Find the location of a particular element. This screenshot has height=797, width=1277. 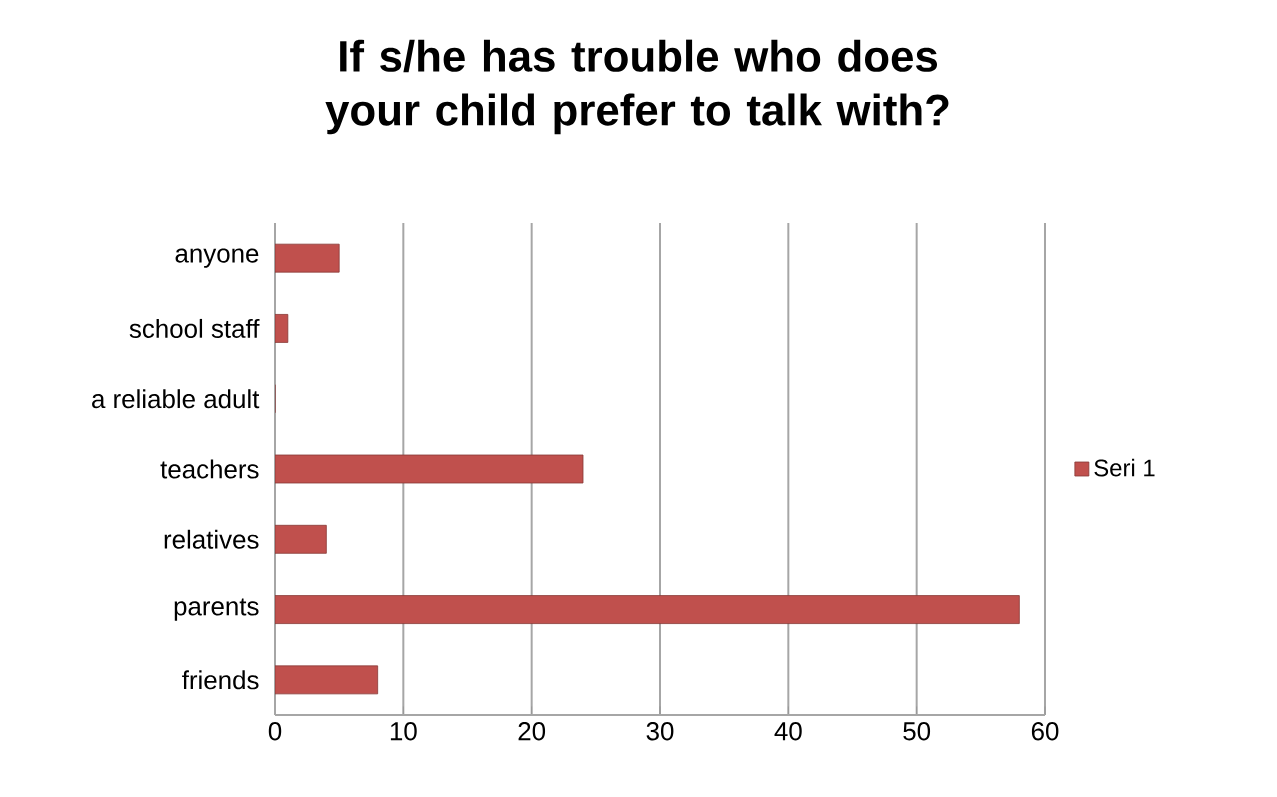

x-tick-label: 40 is located at coordinates (788, 731).